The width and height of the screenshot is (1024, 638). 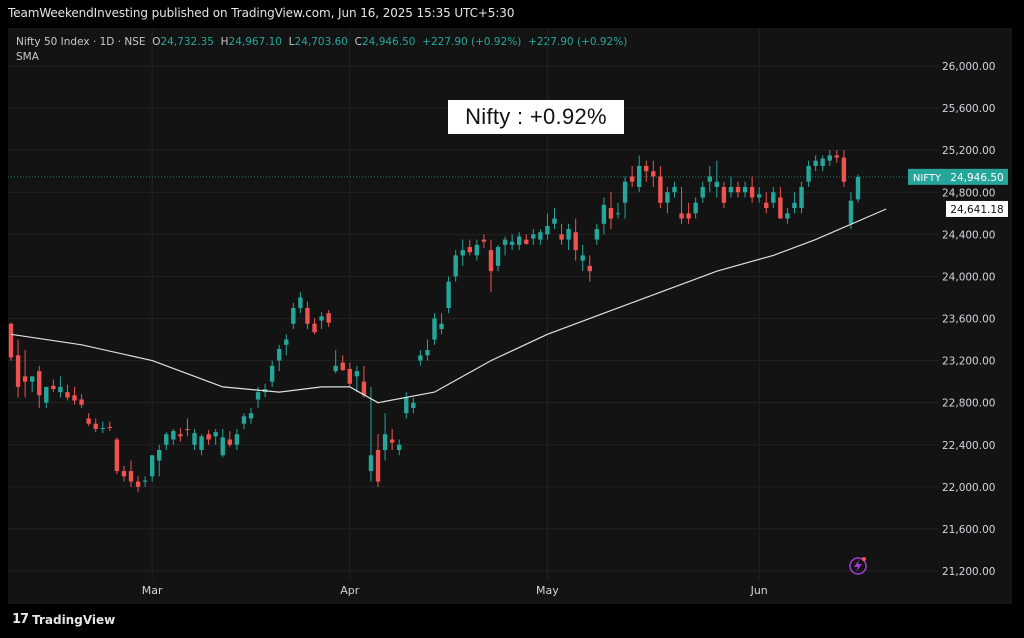 What do you see at coordinates (968, 572) in the screenshot?
I see `y-tick-label: 21,200.00` at bounding box center [968, 572].